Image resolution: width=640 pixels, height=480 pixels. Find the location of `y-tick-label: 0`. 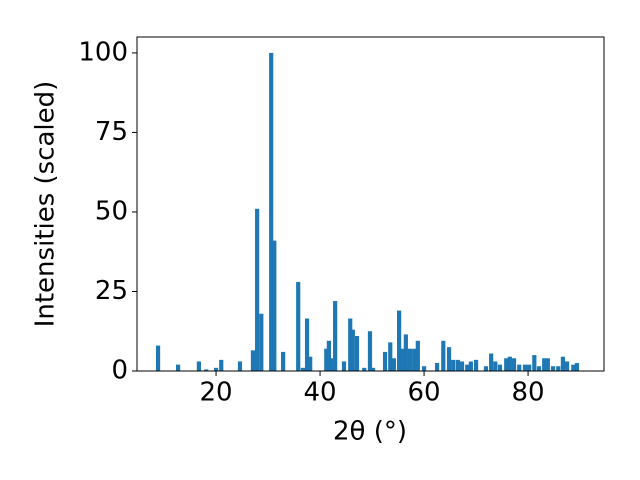

y-tick-label: 0 is located at coordinates (119, 371).